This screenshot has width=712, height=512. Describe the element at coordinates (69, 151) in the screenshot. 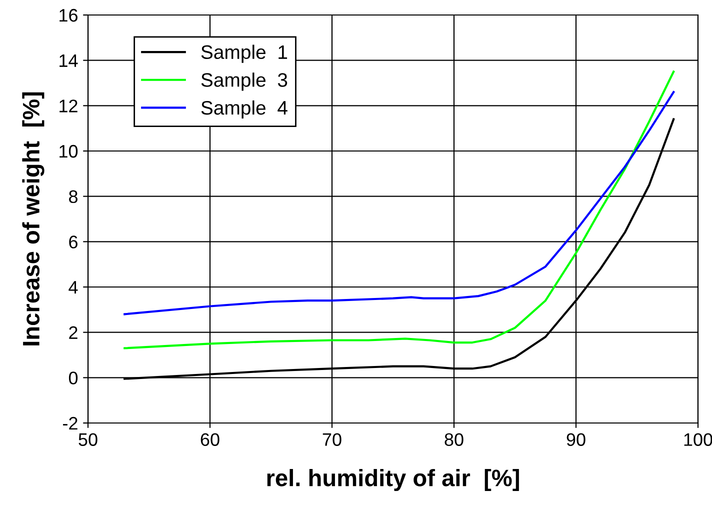

I see `y-tick-label: 10` at that location.